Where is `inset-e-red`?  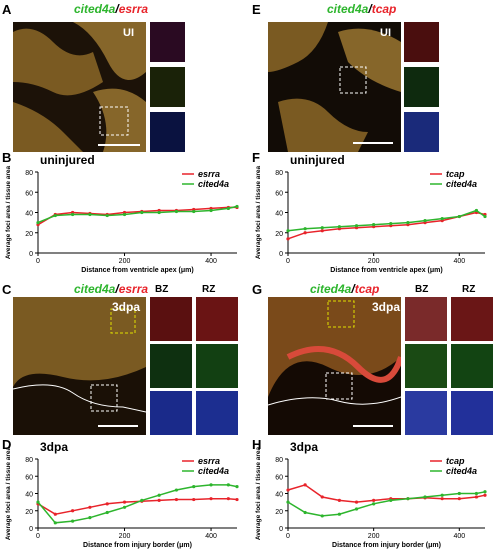 inset-e-red is located at coordinates (421, 42).